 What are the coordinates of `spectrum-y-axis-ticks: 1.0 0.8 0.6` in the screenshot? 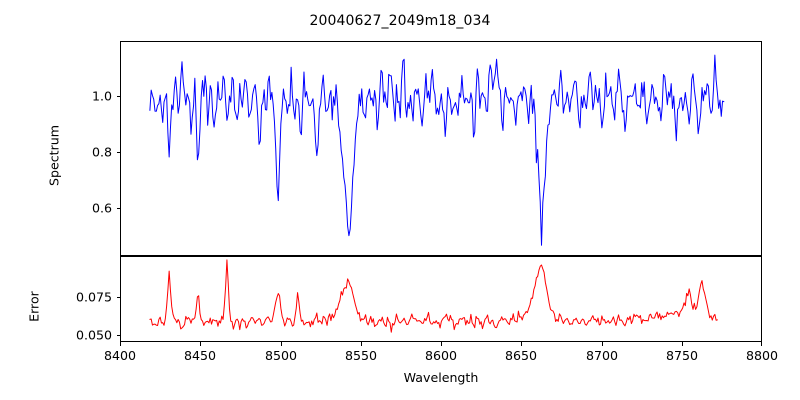 It's located at (82, 200).